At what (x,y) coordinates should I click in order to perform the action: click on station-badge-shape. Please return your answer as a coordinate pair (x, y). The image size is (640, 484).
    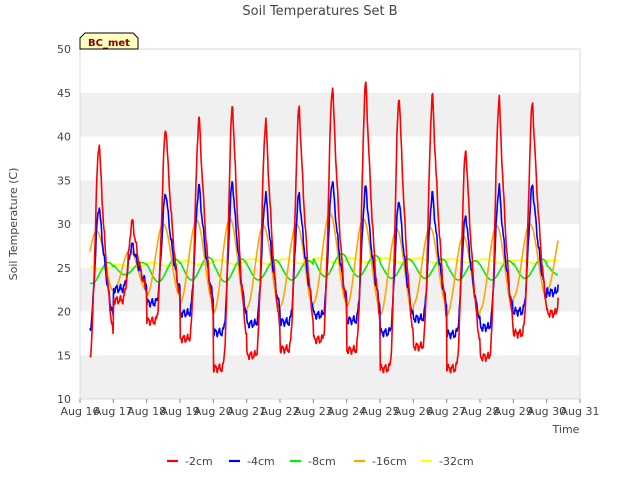
    Looking at the image, I should click on (109, 41).